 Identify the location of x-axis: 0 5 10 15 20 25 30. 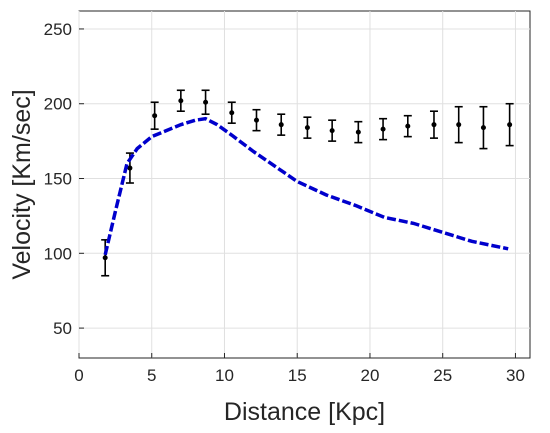
(299, 369).